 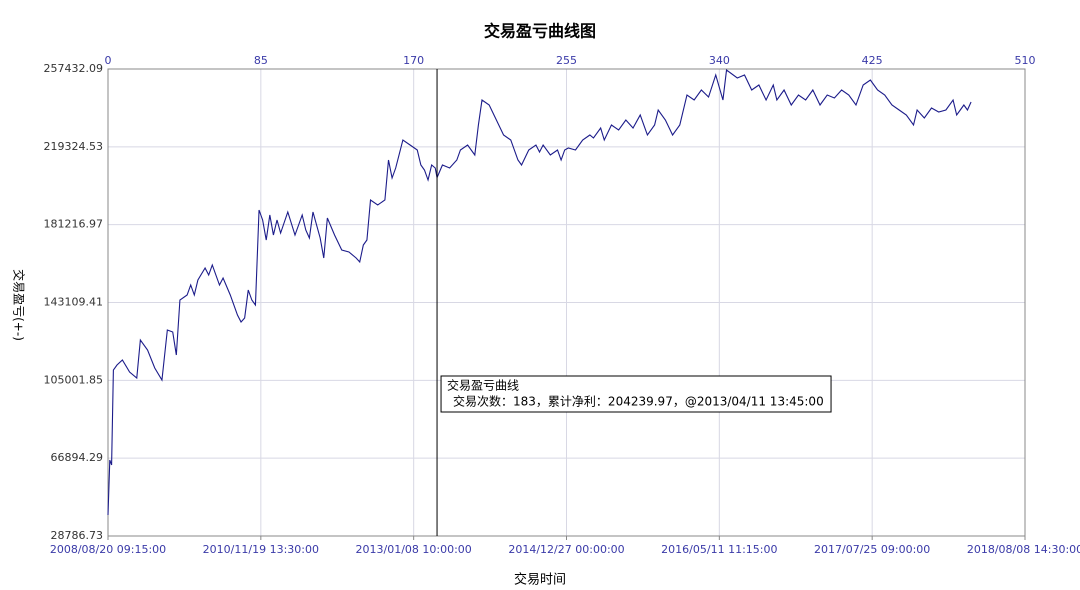 I want to click on x-top-tick-label: 510, so click(x=1025, y=60).